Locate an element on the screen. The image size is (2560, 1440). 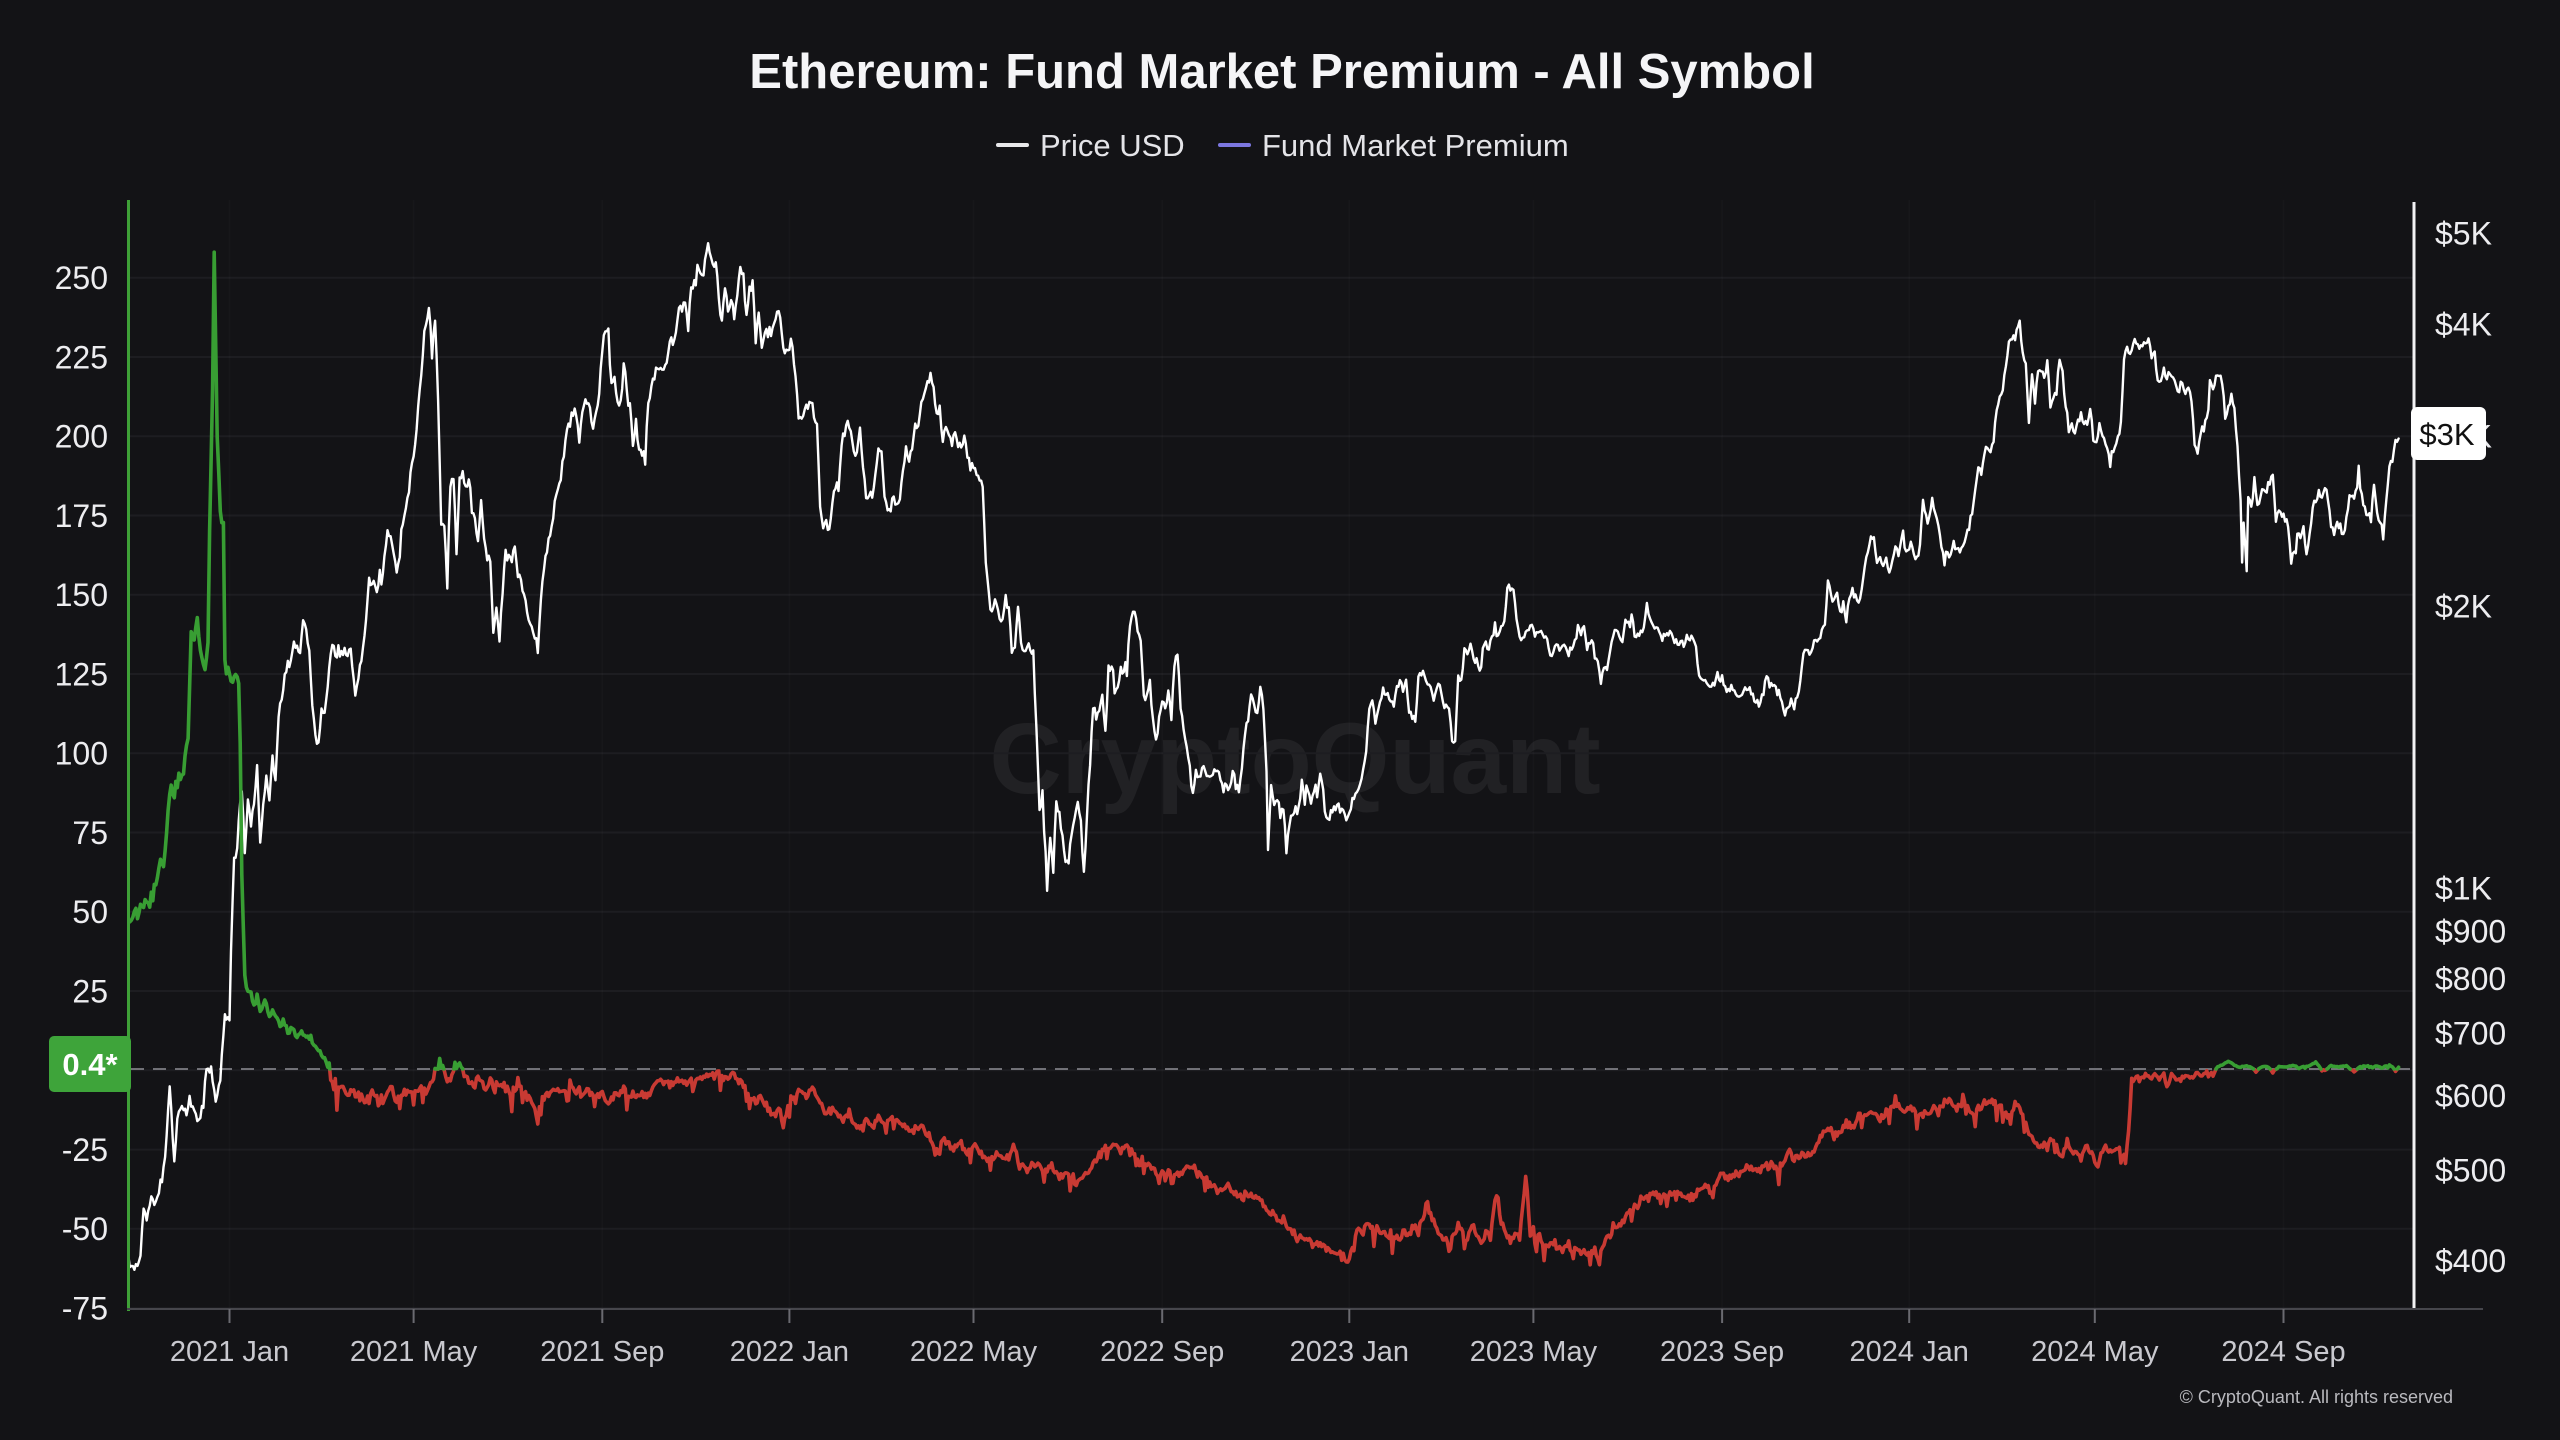
svg-text: Price USD is located at coordinates (1112, 145).